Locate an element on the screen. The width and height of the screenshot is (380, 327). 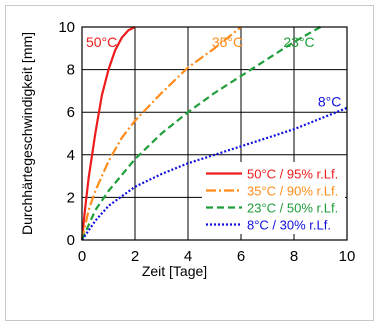
y-tick-label: 6 is located at coordinates (71, 112).